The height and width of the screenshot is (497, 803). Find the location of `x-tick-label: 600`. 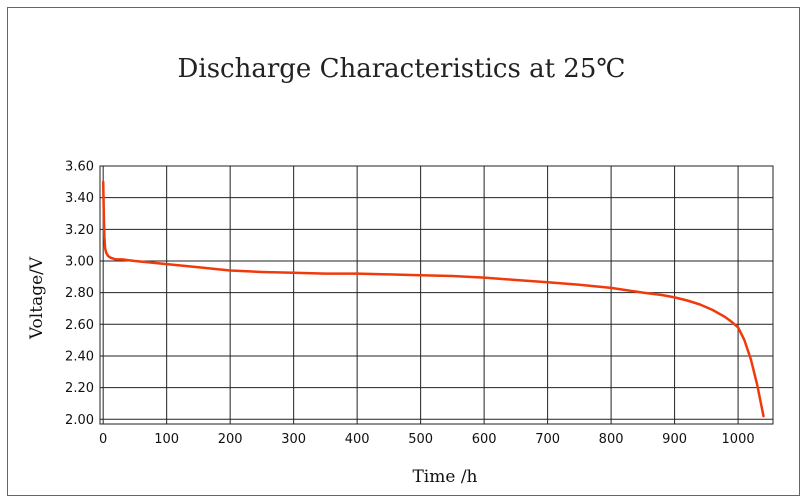

x-tick-label: 600 is located at coordinates (484, 439).